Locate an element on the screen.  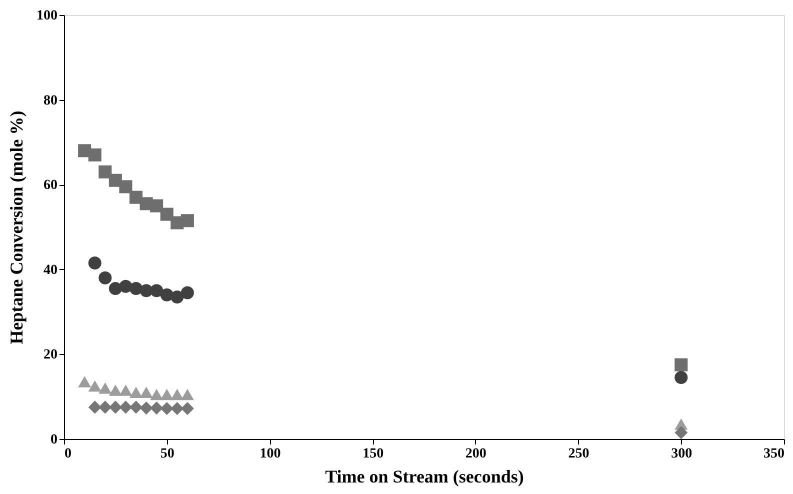
y-tick-label: 40 is located at coordinates (51, 270).